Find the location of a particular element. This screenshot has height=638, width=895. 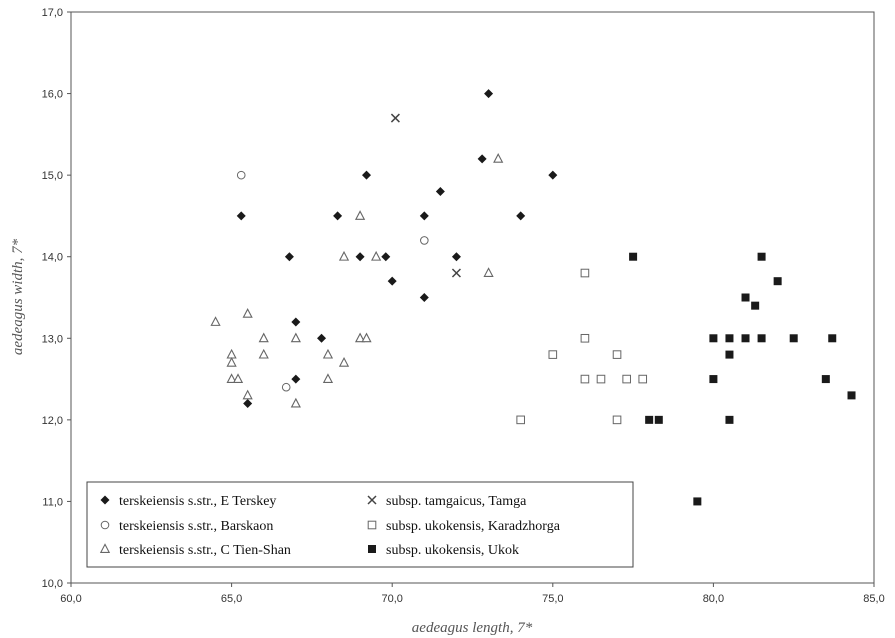

legend-entry-1: terskeiensis s.str., Barskaon is located at coordinates (186, 526).